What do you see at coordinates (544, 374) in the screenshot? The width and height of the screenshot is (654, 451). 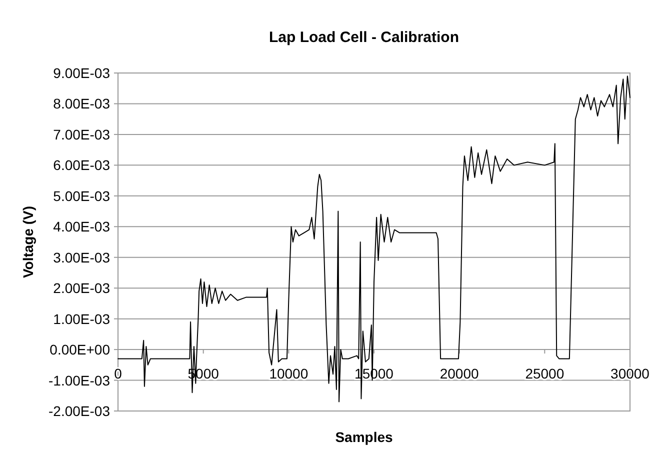 I see `x-tick-label: 25000` at bounding box center [544, 374].